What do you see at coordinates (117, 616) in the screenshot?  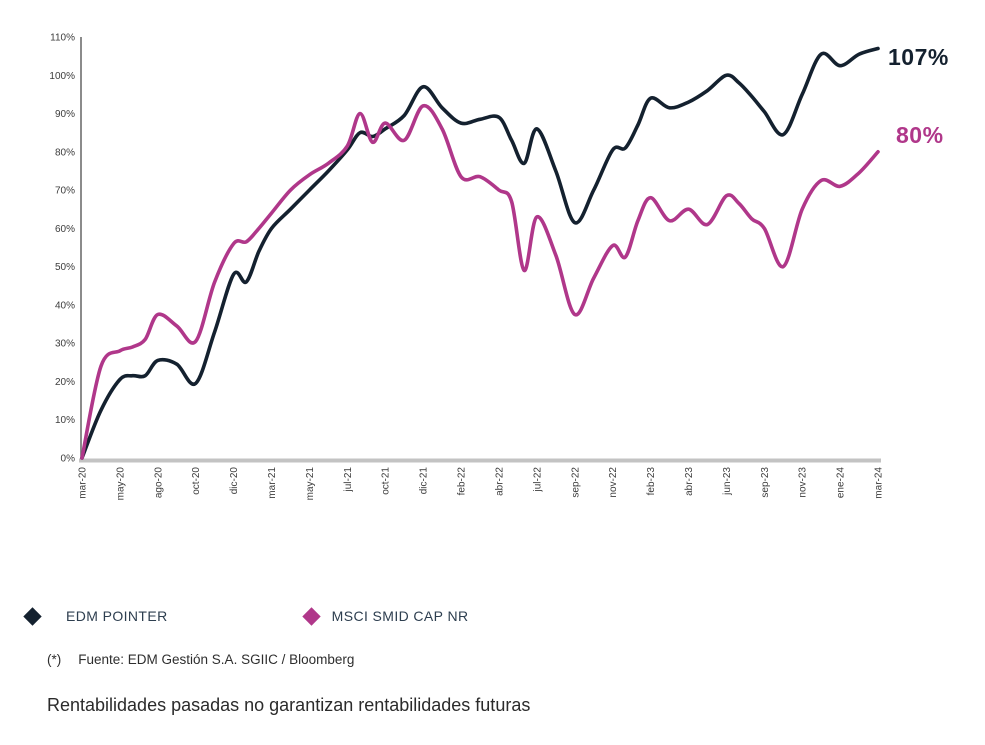 I see `legend-label-edm: EDM POINTER` at bounding box center [117, 616].